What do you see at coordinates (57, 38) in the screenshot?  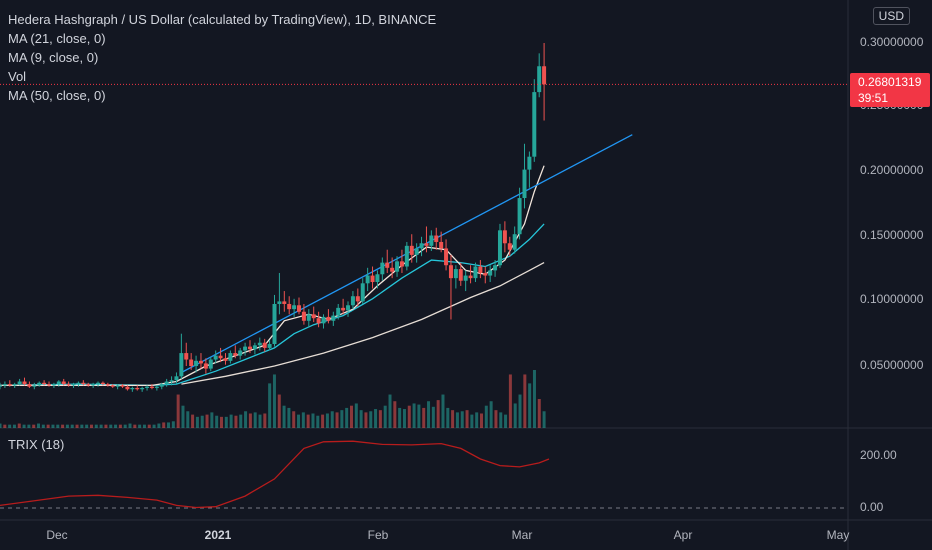 I see `legend-ma21: MA (21, close, 0)` at bounding box center [57, 38].